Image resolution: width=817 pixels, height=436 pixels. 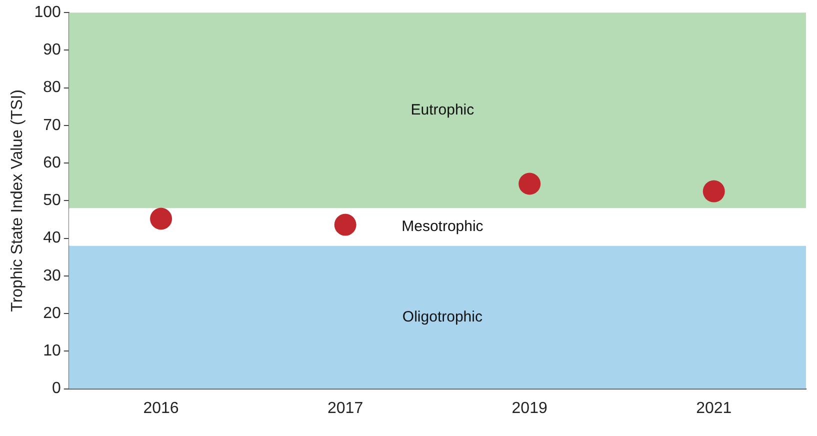 What do you see at coordinates (52, 163) in the screenshot?
I see `y-tick-label: 60` at bounding box center [52, 163].